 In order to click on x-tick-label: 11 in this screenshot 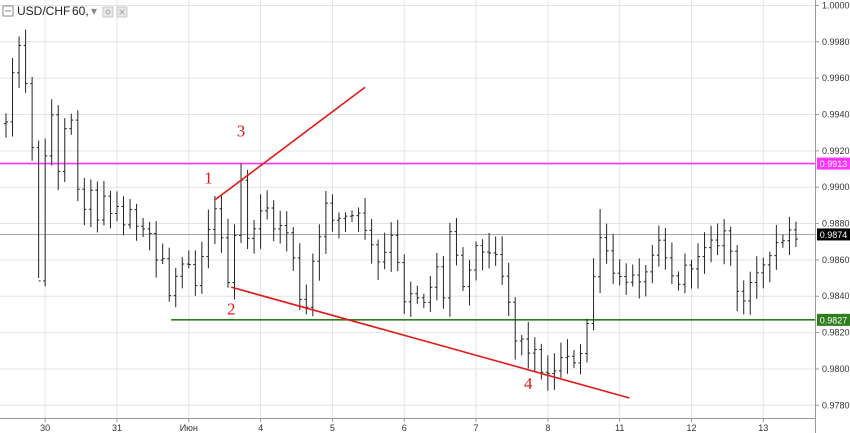, I will do `click(619, 428)`.